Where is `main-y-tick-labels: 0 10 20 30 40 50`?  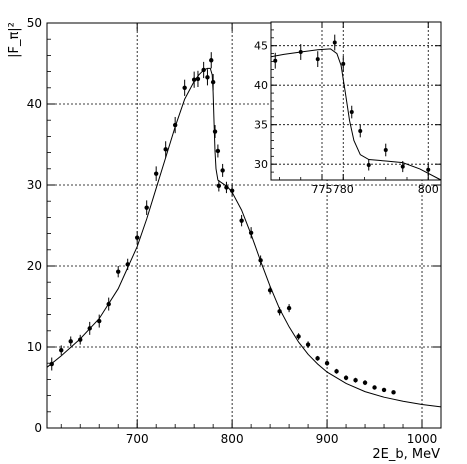 main-y-tick-labels: 0 10 20 30 40 50 is located at coordinates (34, 225).